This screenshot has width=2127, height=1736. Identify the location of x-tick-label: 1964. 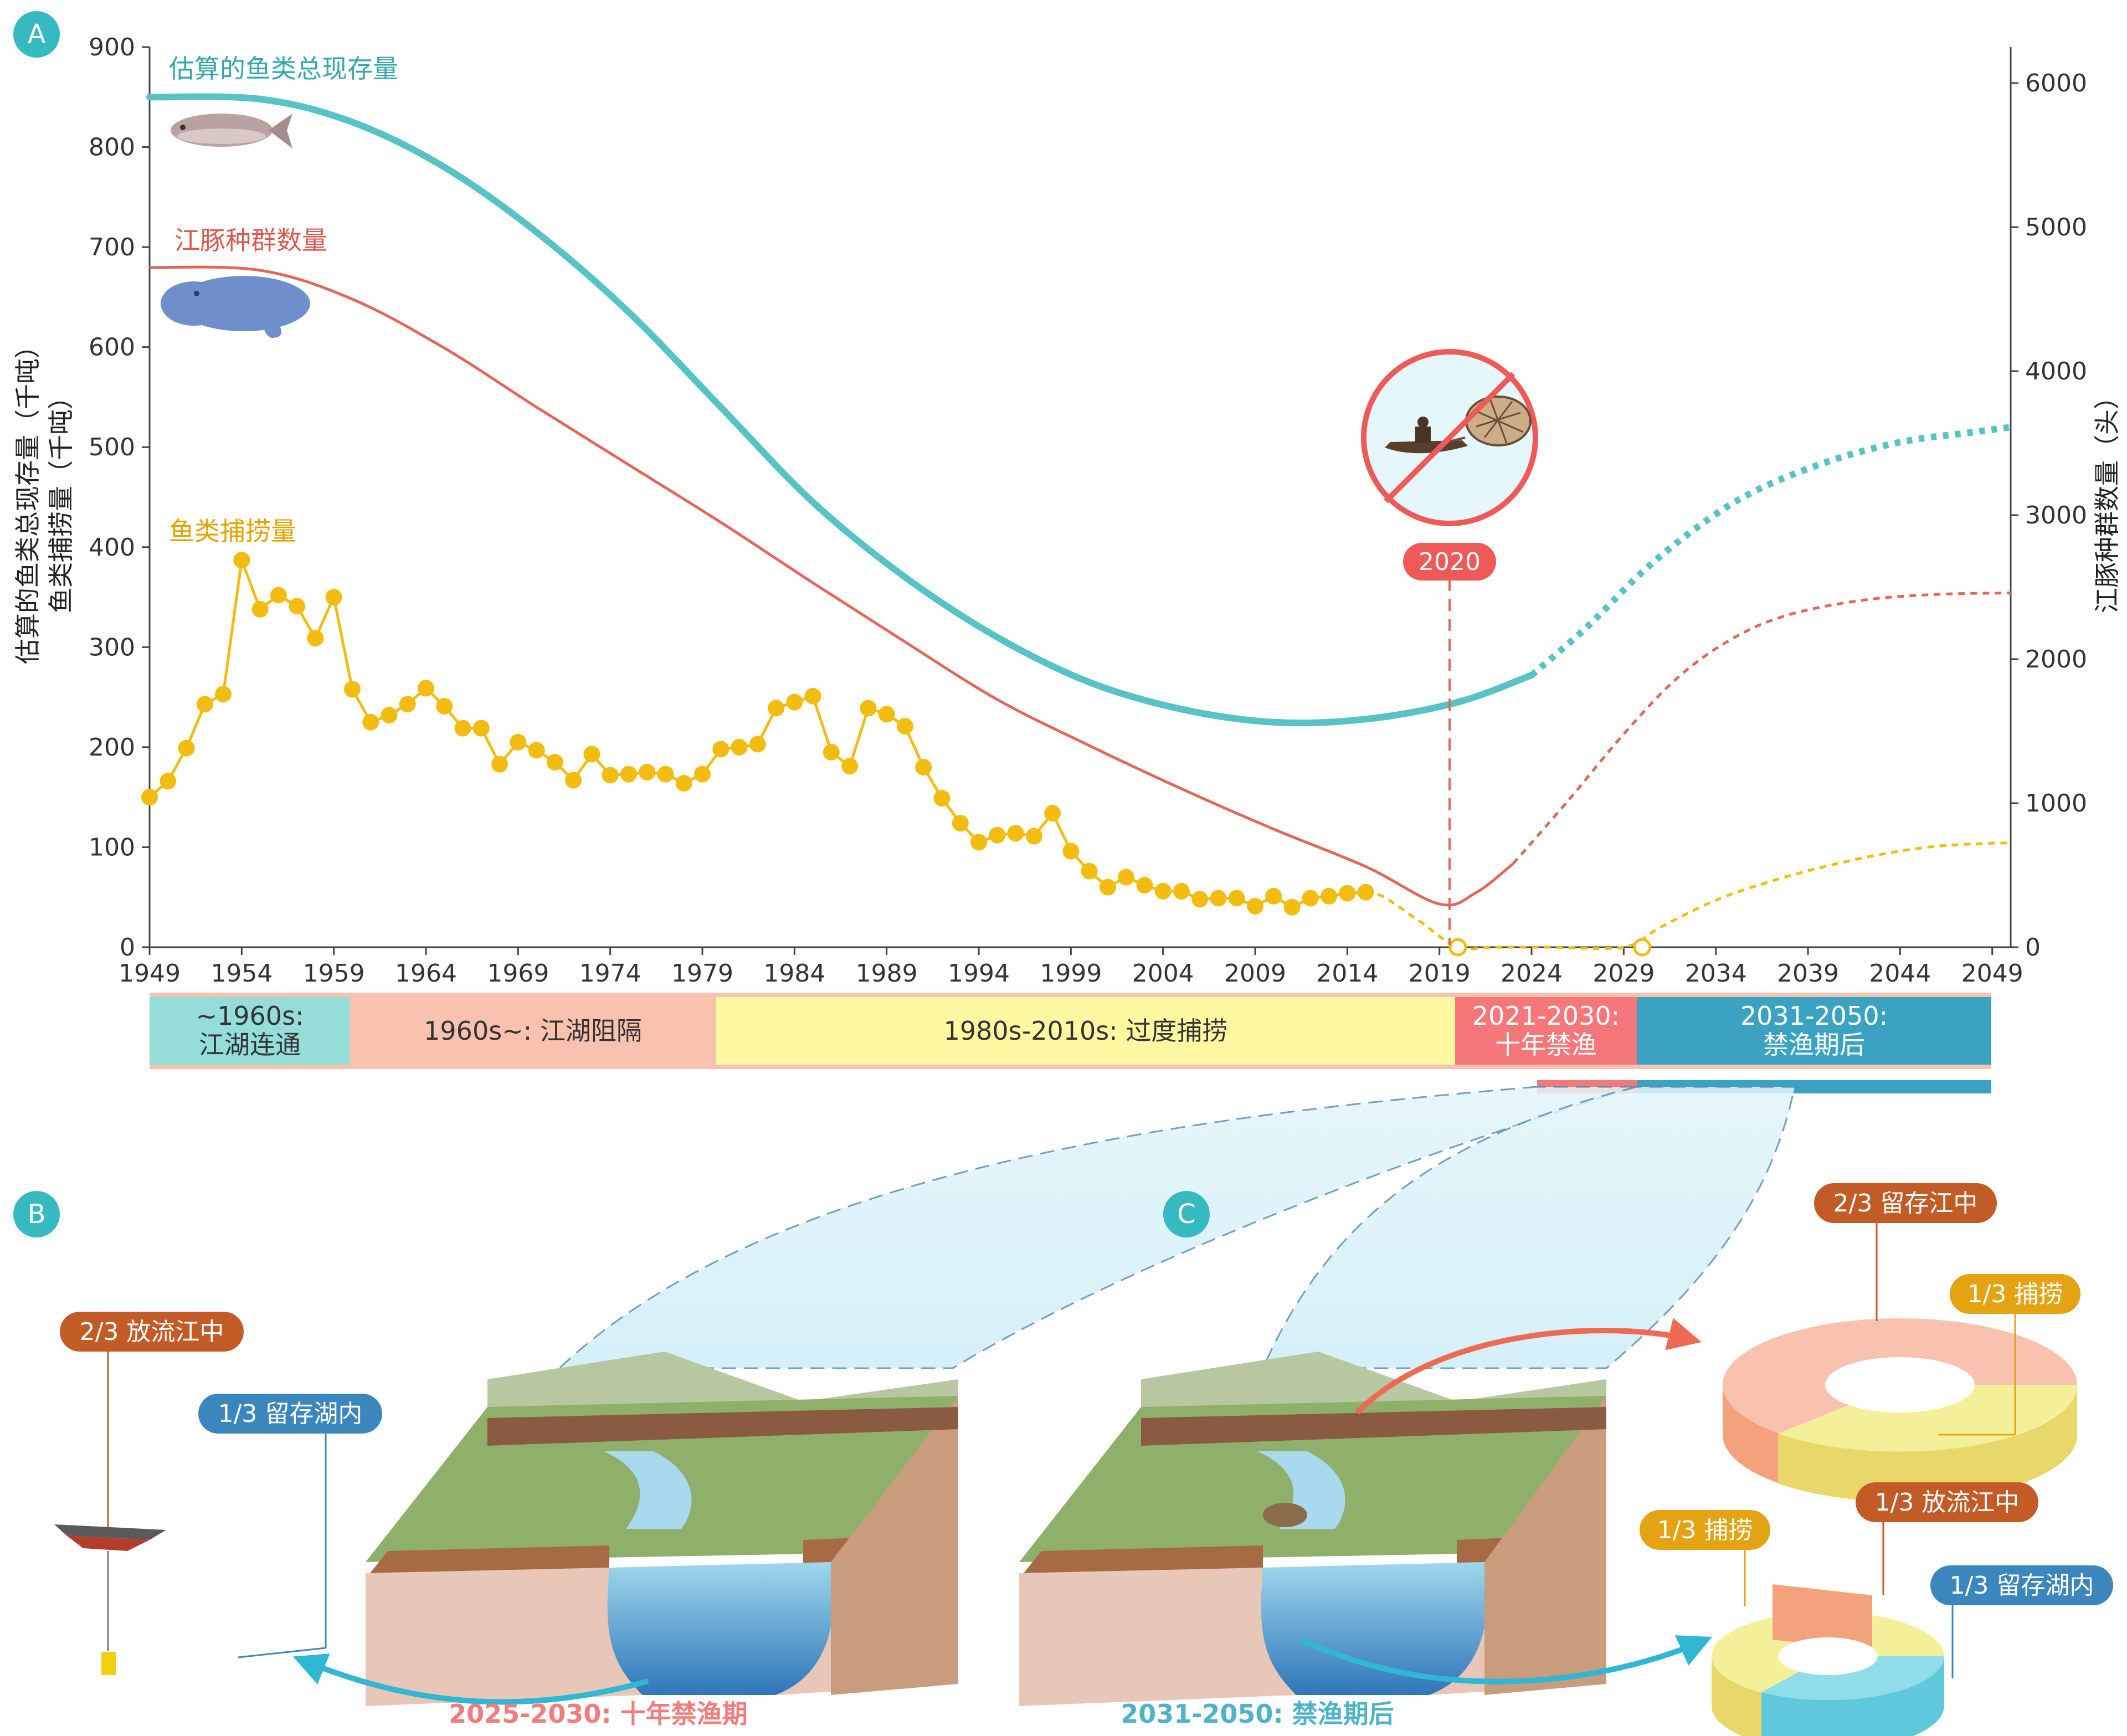
(426, 973).